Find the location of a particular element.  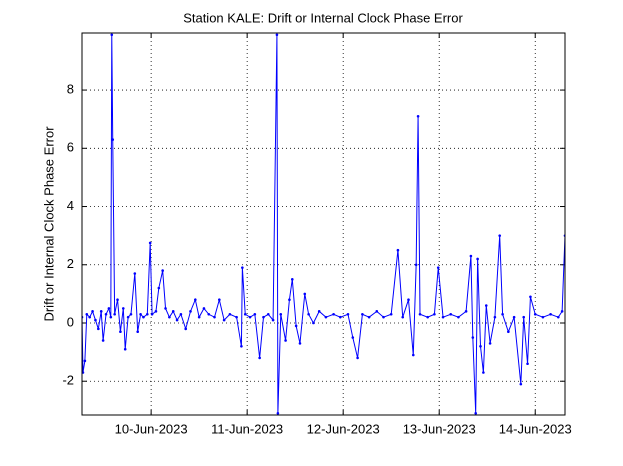

y-tick-label: 2 is located at coordinates (70, 263).